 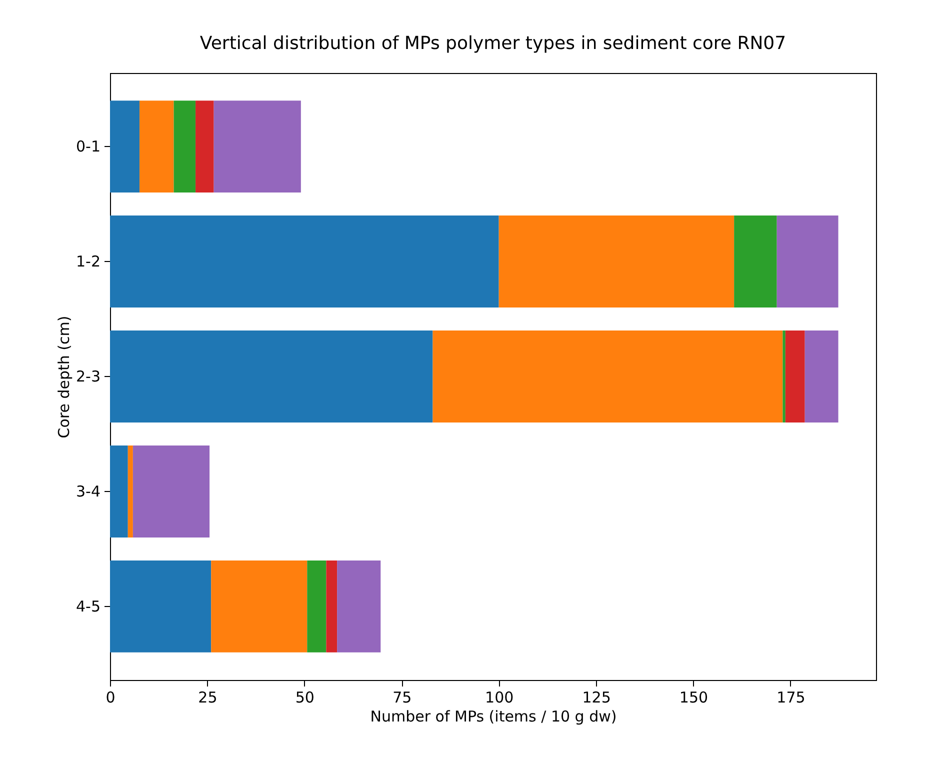 What do you see at coordinates (791, 697) in the screenshot?
I see `x-tick-label: 175` at bounding box center [791, 697].